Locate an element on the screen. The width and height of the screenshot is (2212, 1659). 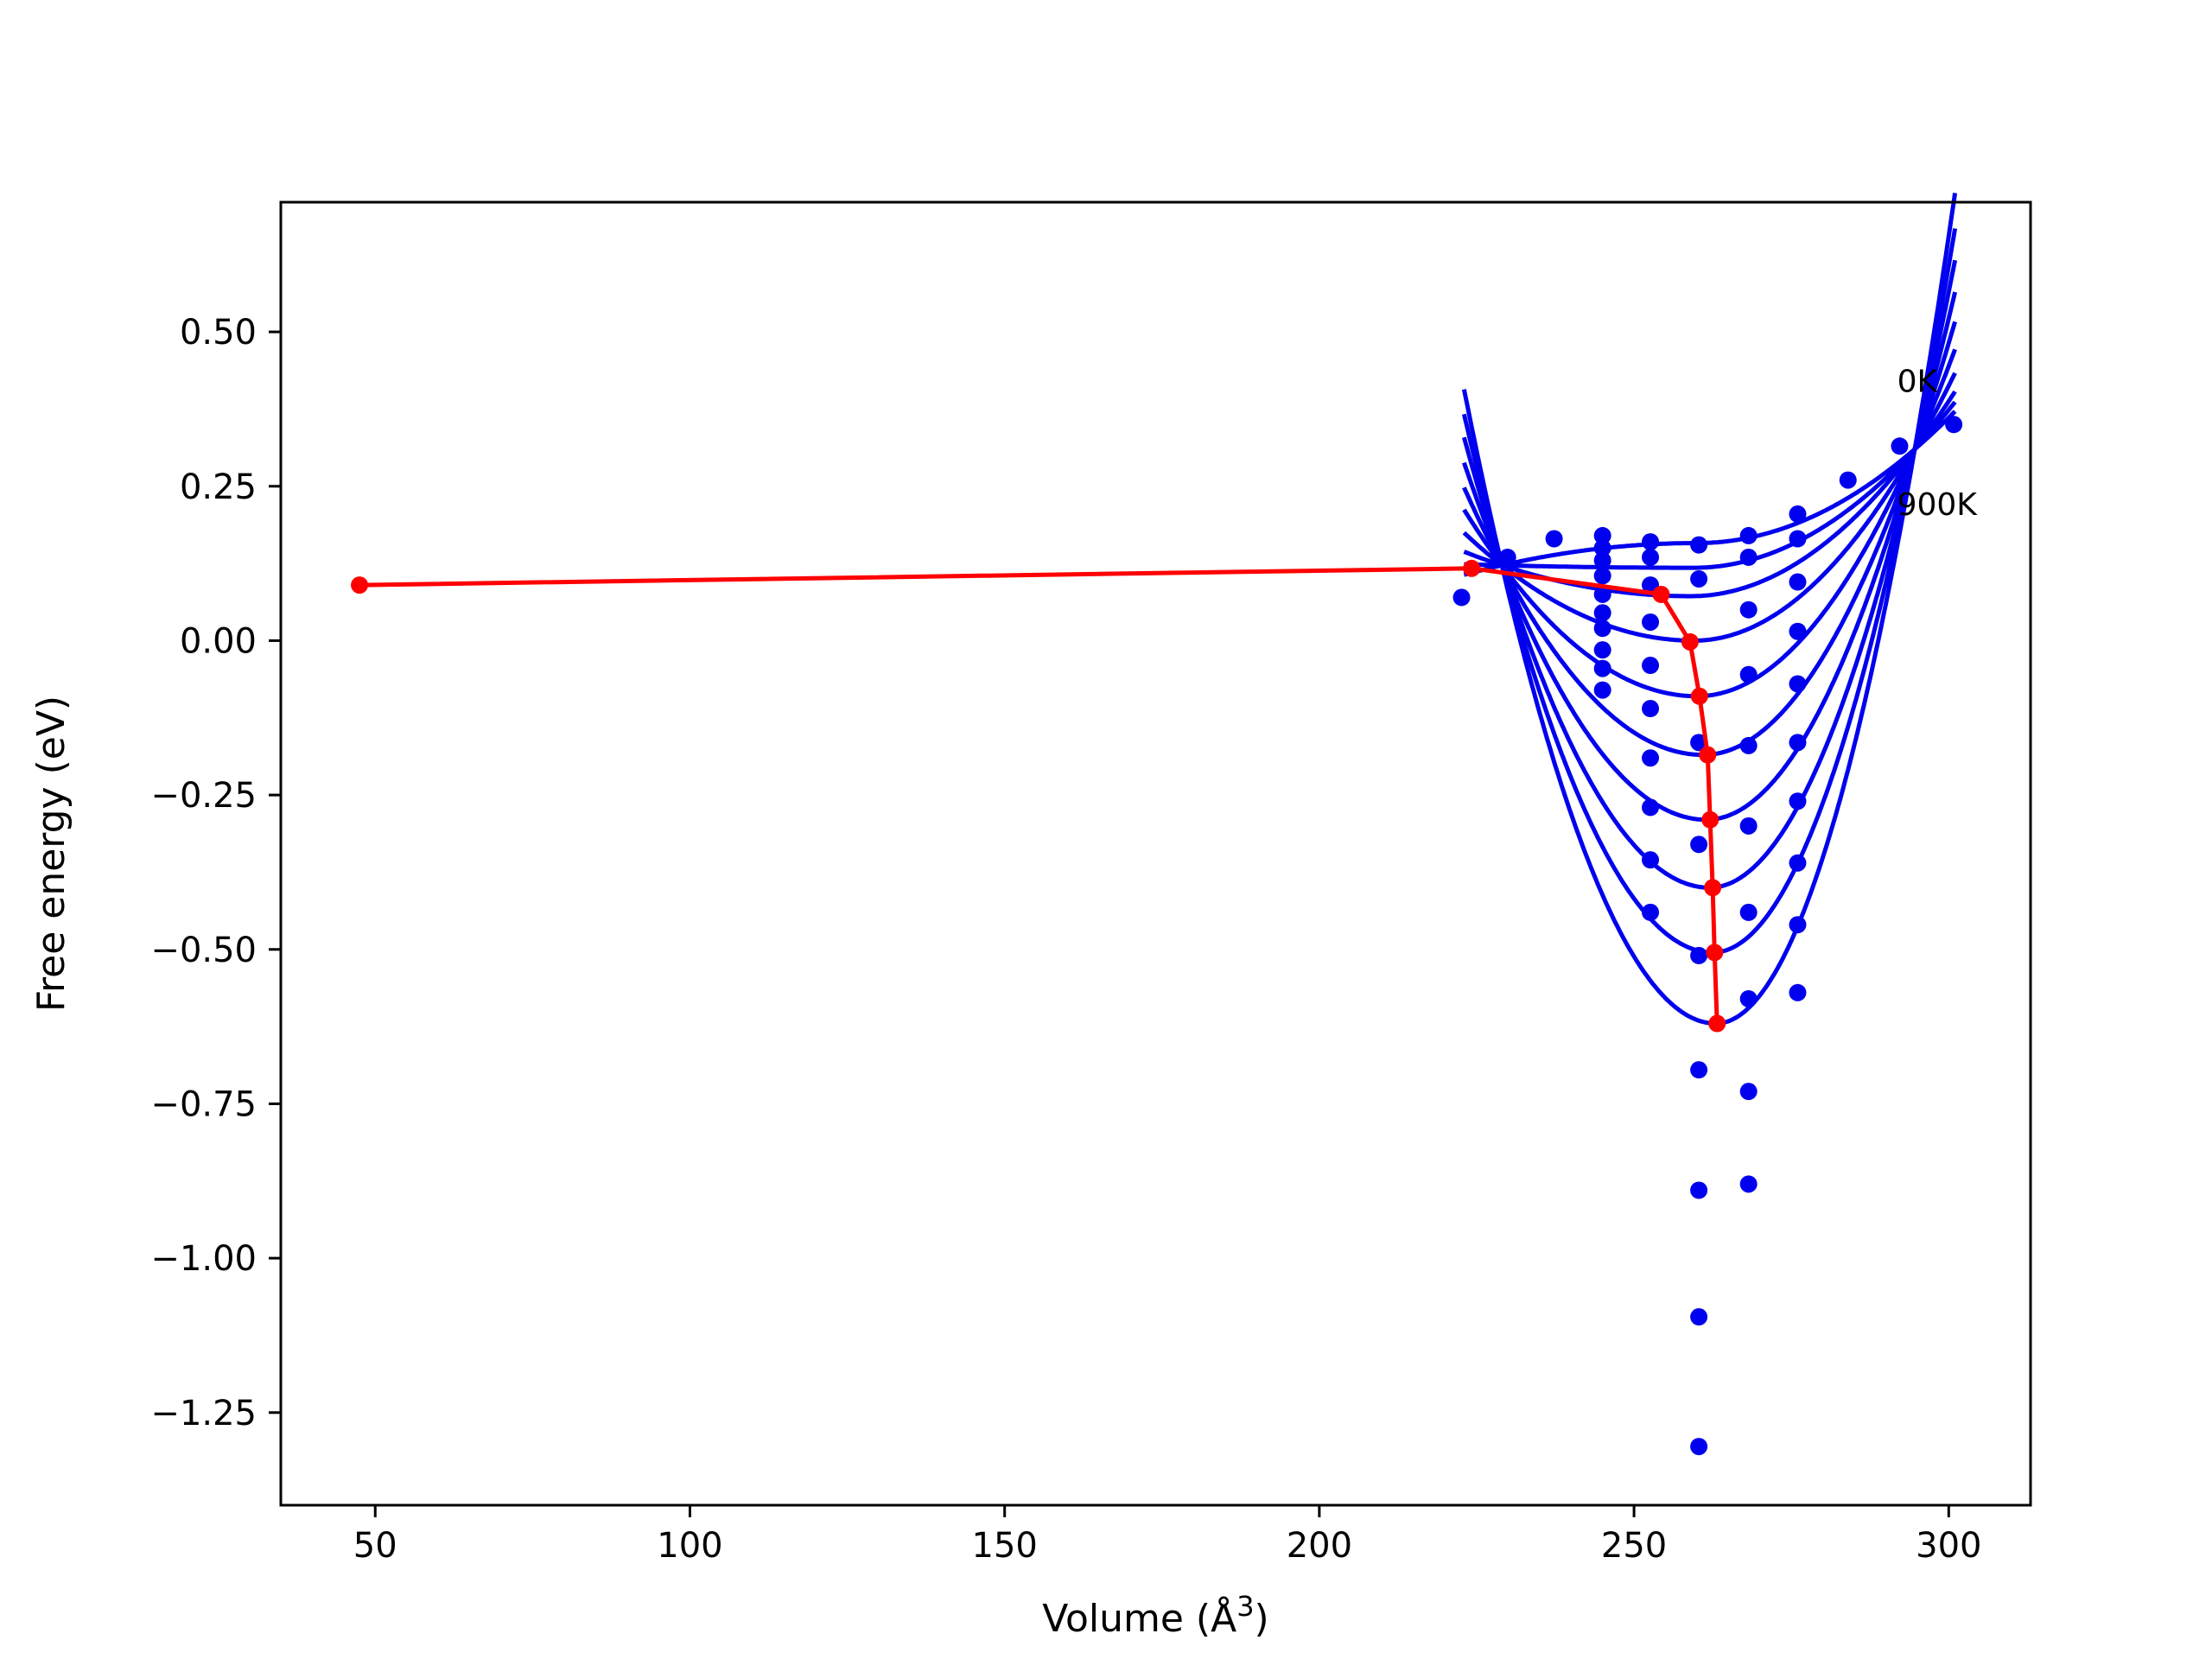
annotations-group: 0K 900K is located at coordinates (1938, 444).